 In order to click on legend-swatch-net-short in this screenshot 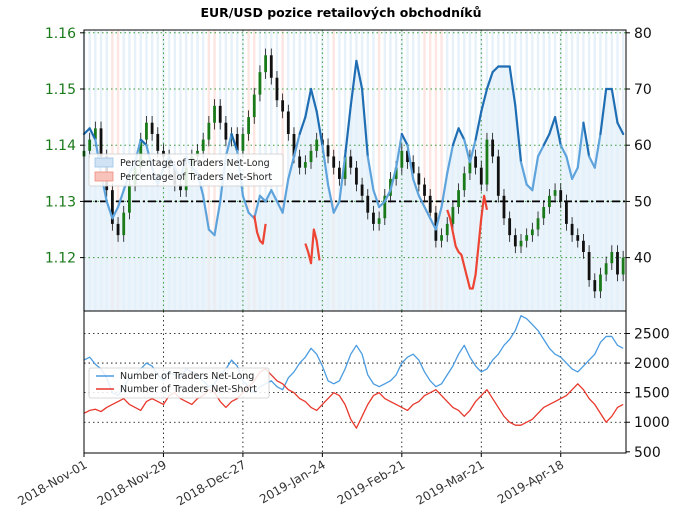, I will do `click(104, 176)`.